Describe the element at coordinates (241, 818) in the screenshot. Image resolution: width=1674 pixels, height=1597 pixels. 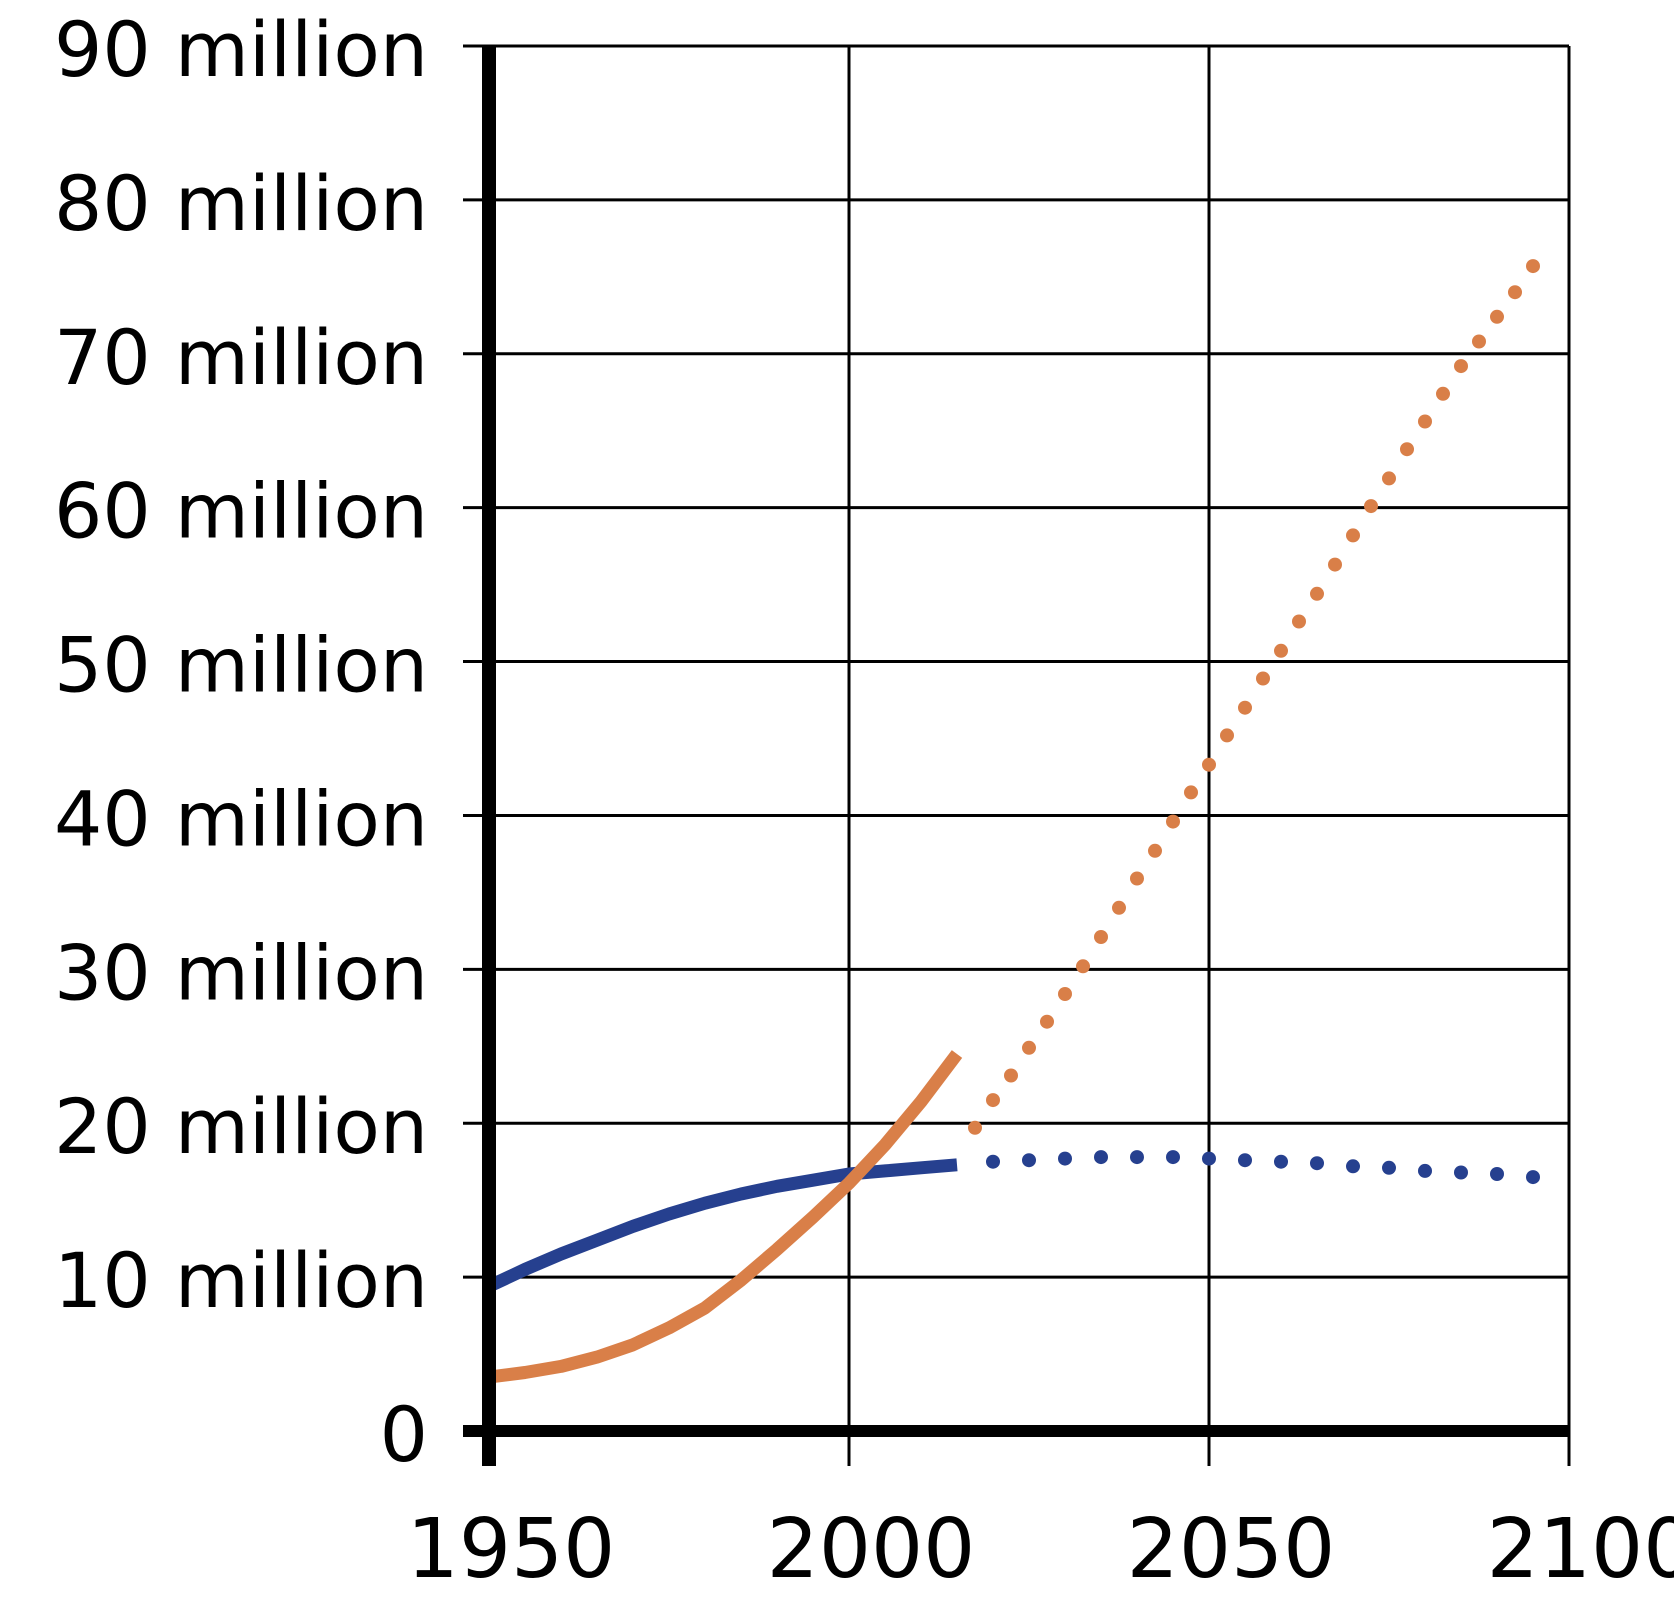
I see `y-tick-label: 40 million` at that location.